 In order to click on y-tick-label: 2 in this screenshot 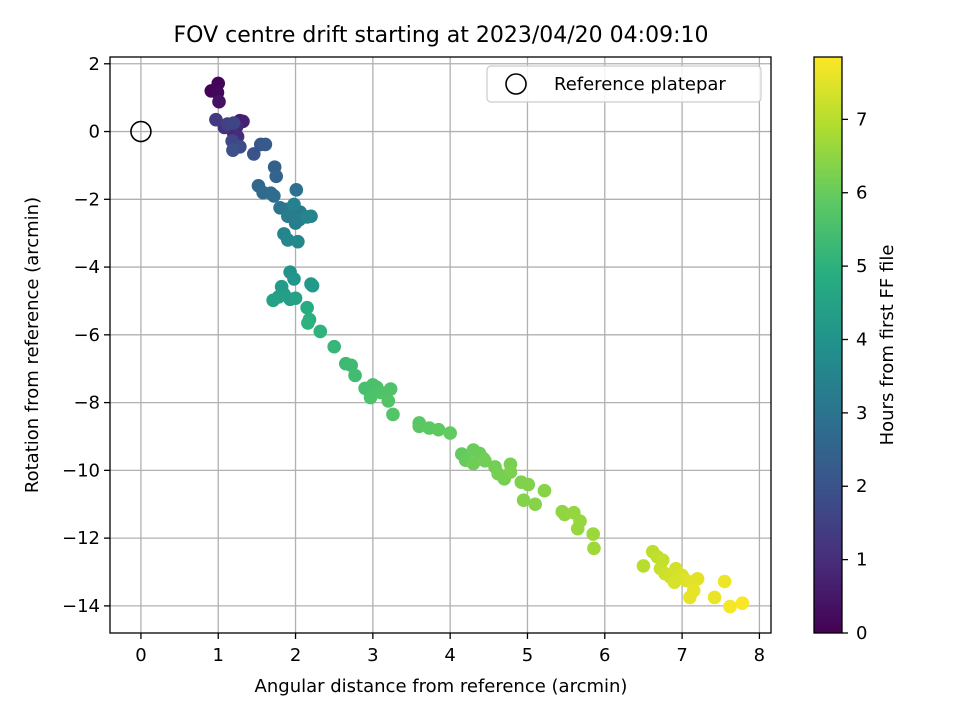, I will do `click(94, 64)`.